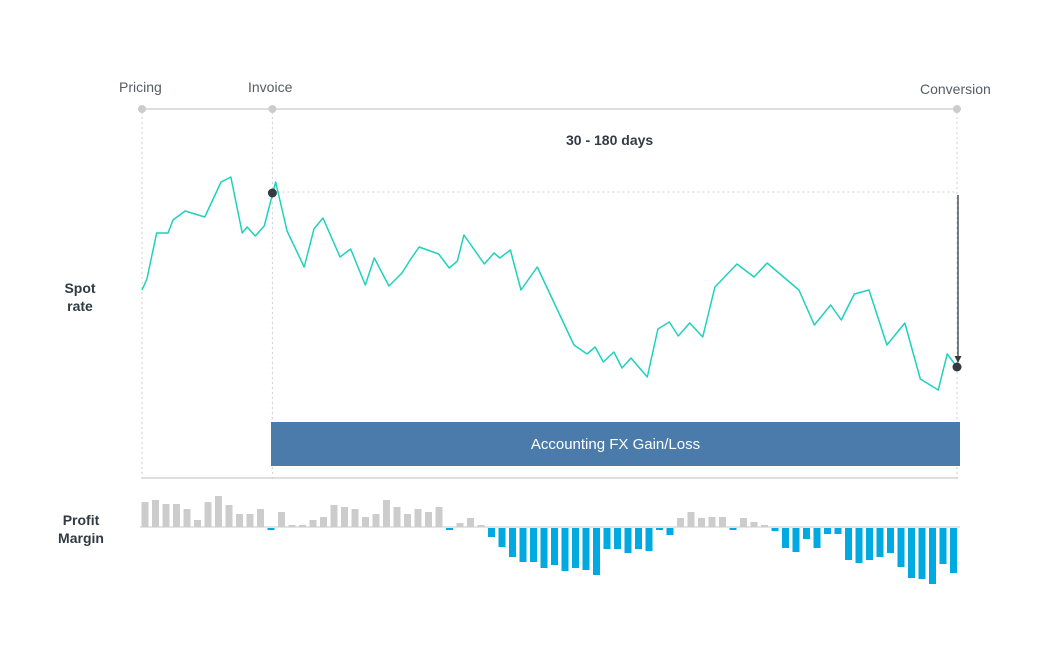 The height and width of the screenshot is (656, 1062). I want to click on milestone-label-invoice: Invoice, so click(270, 87).